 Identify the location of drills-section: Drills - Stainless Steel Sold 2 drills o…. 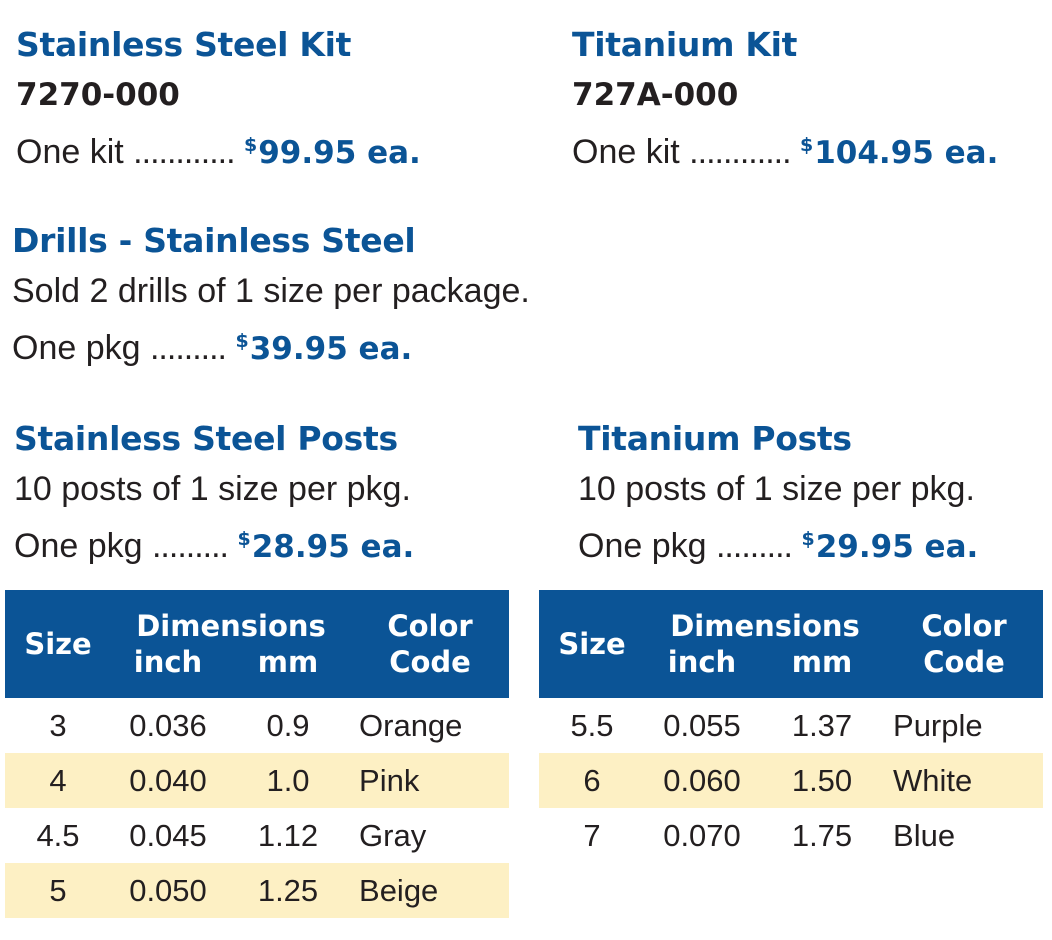
(271, 295).